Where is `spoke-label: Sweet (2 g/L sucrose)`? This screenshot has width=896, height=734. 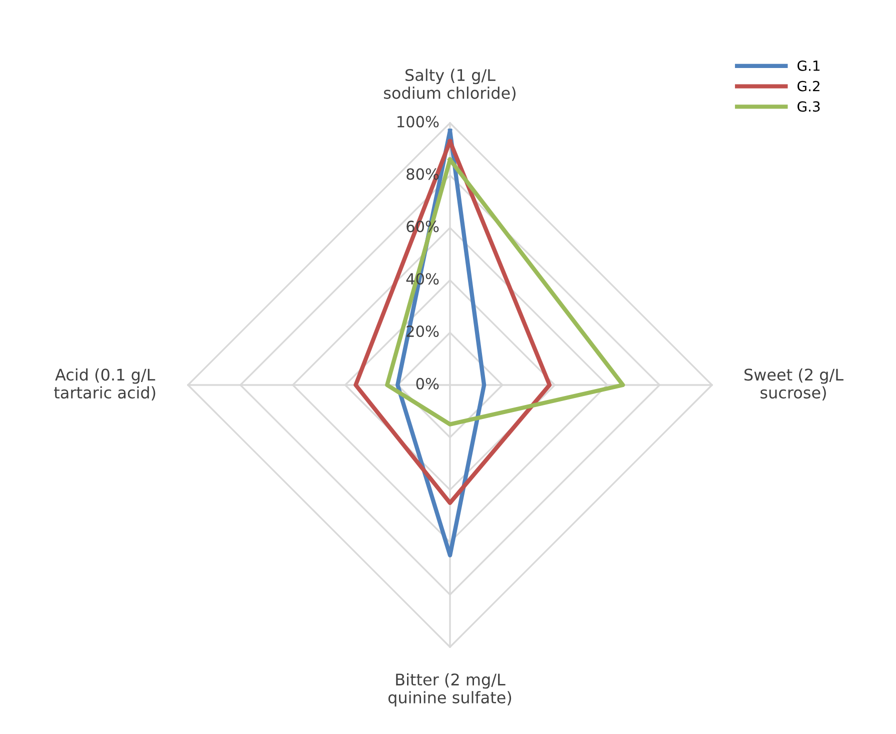
spoke-label: Sweet (2 g/L sucrose) is located at coordinates (794, 384).